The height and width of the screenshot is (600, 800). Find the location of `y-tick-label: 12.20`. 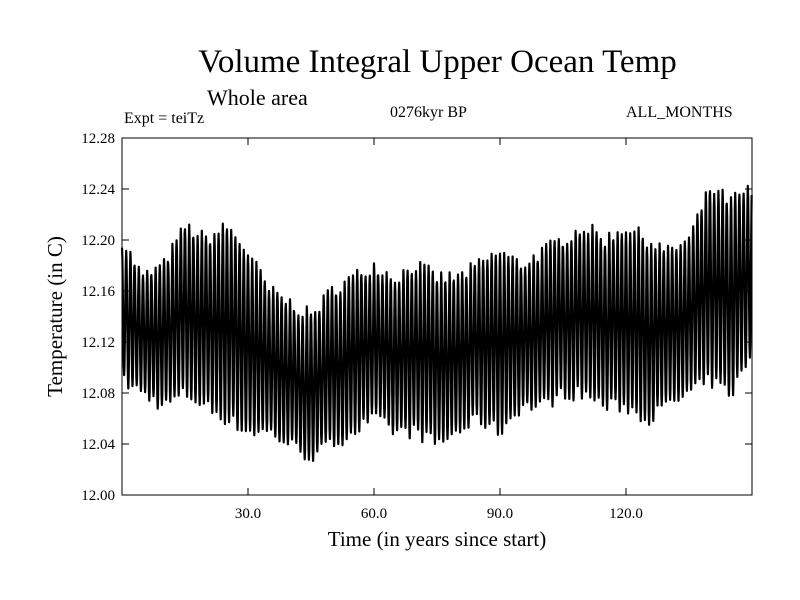

y-tick-label: 12.20 is located at coordinates (98, 241).